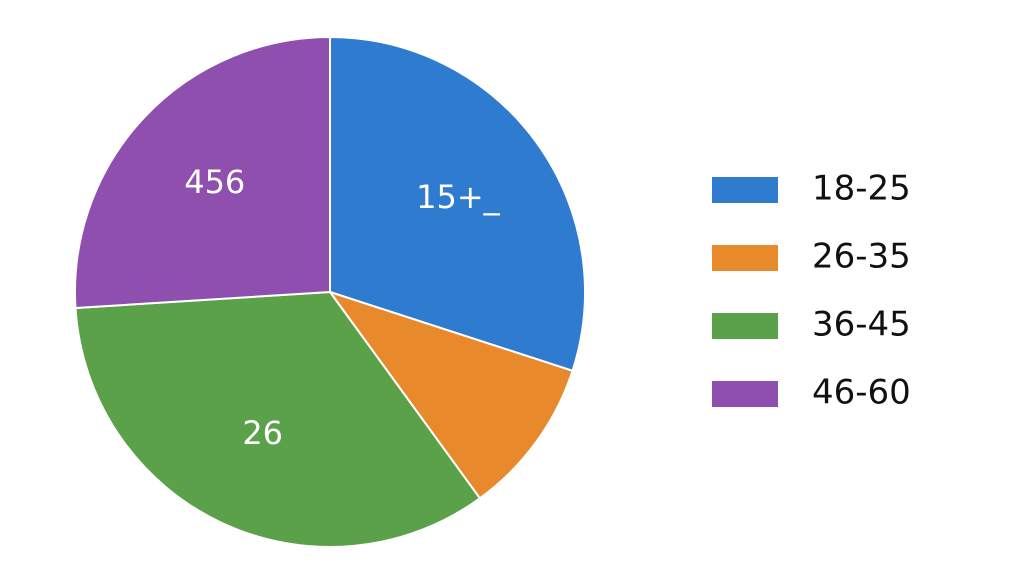  I want to click on legend-label: 26-35, so click(861, 257).